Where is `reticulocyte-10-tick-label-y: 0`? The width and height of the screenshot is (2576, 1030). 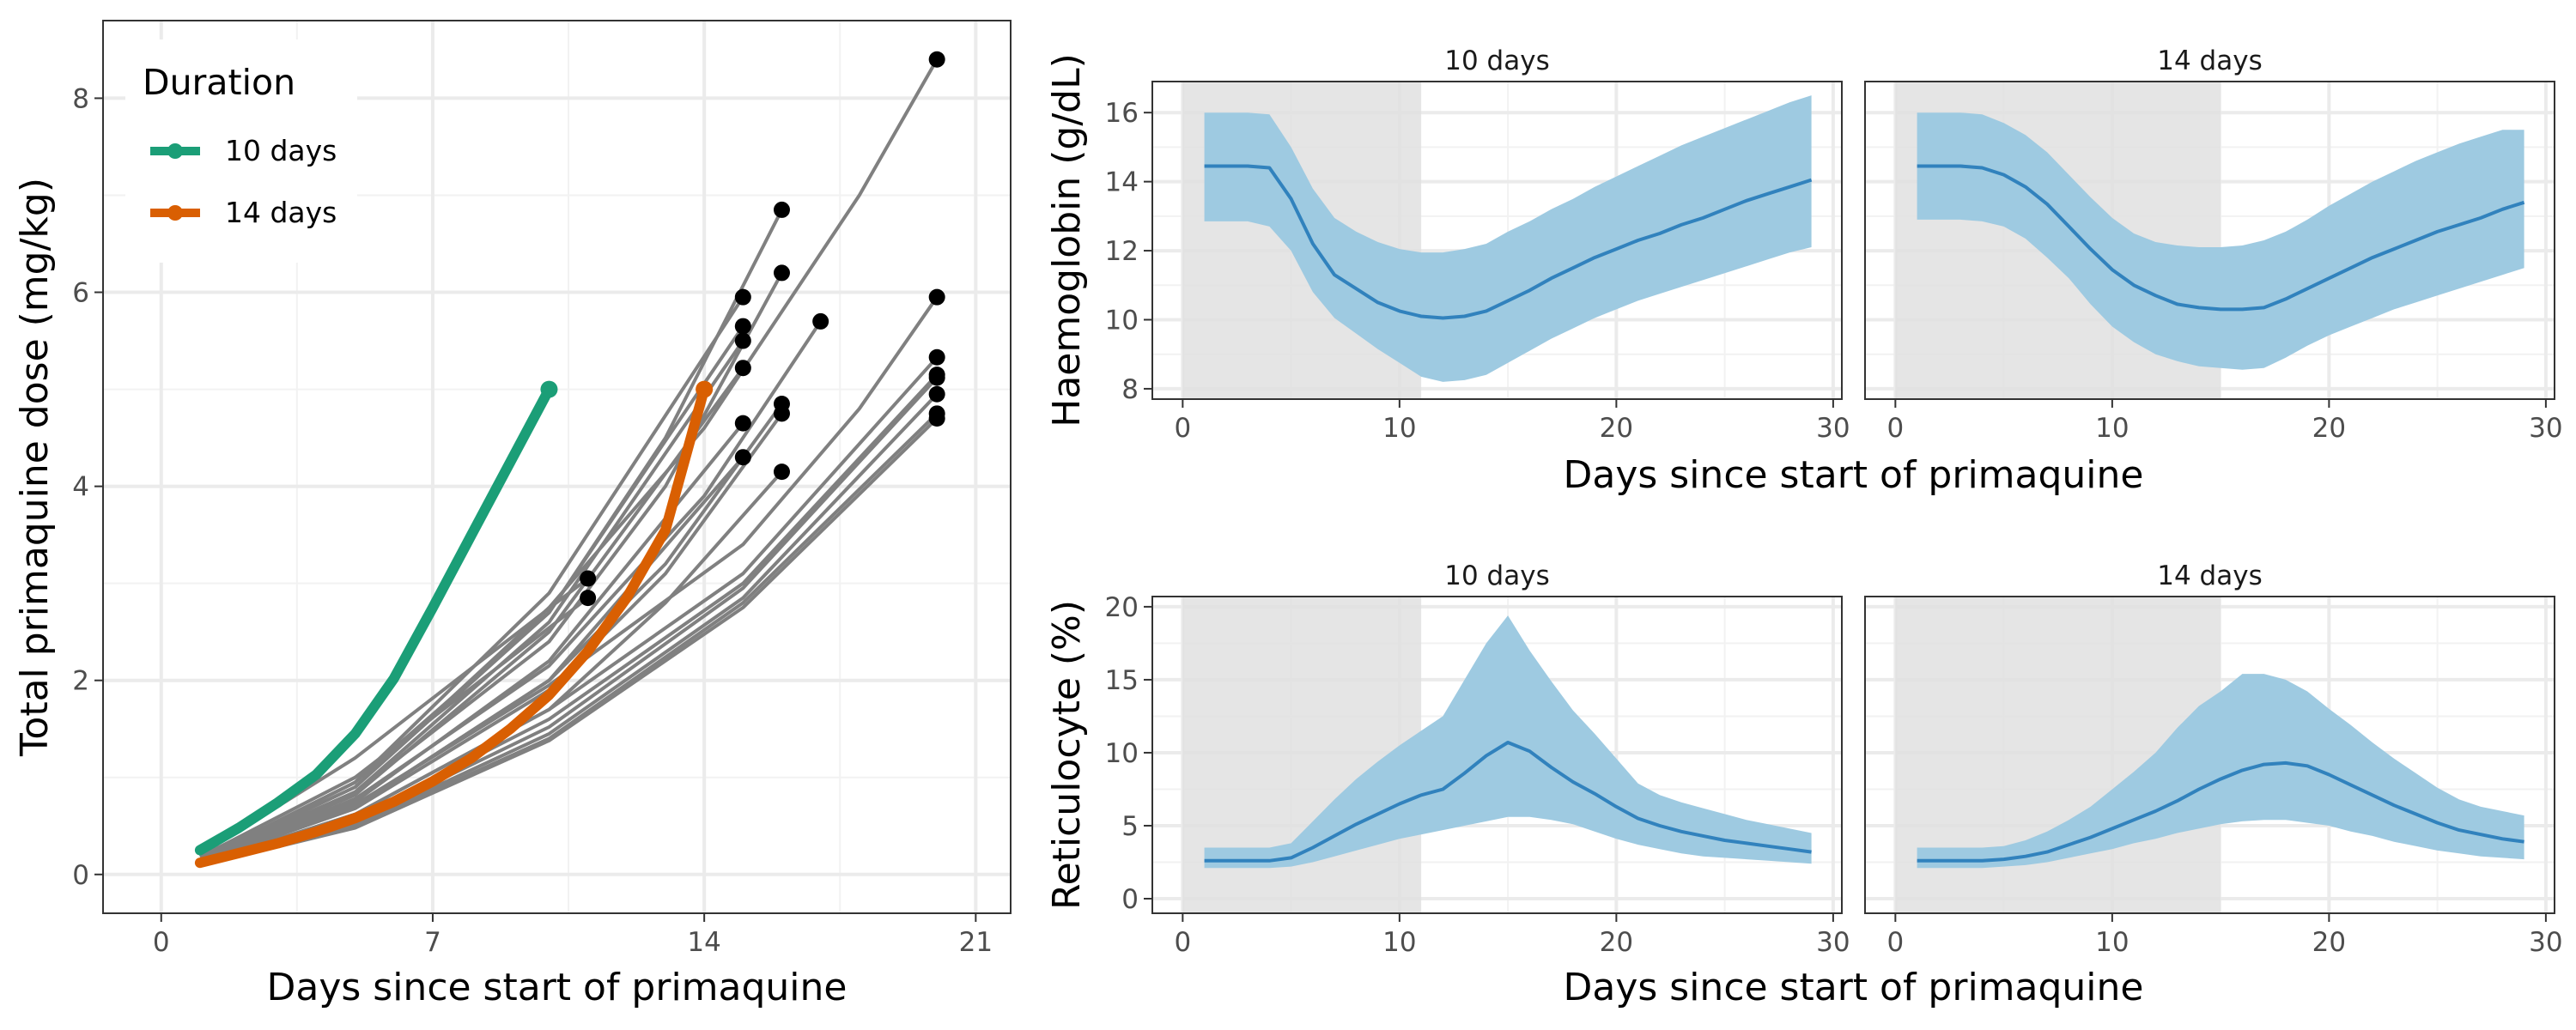 reticulocyte-10-tick-label-y: 0 is located at coordinates (1130, 899).